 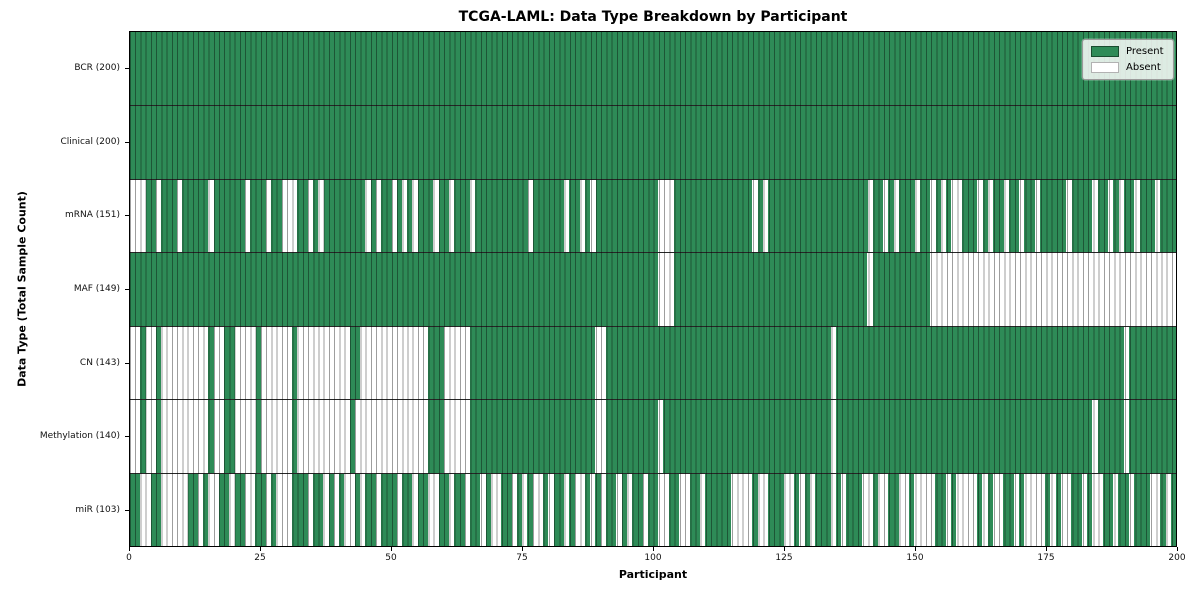 I want to click on legend: Present Absent, so click(x=1128, y=59).